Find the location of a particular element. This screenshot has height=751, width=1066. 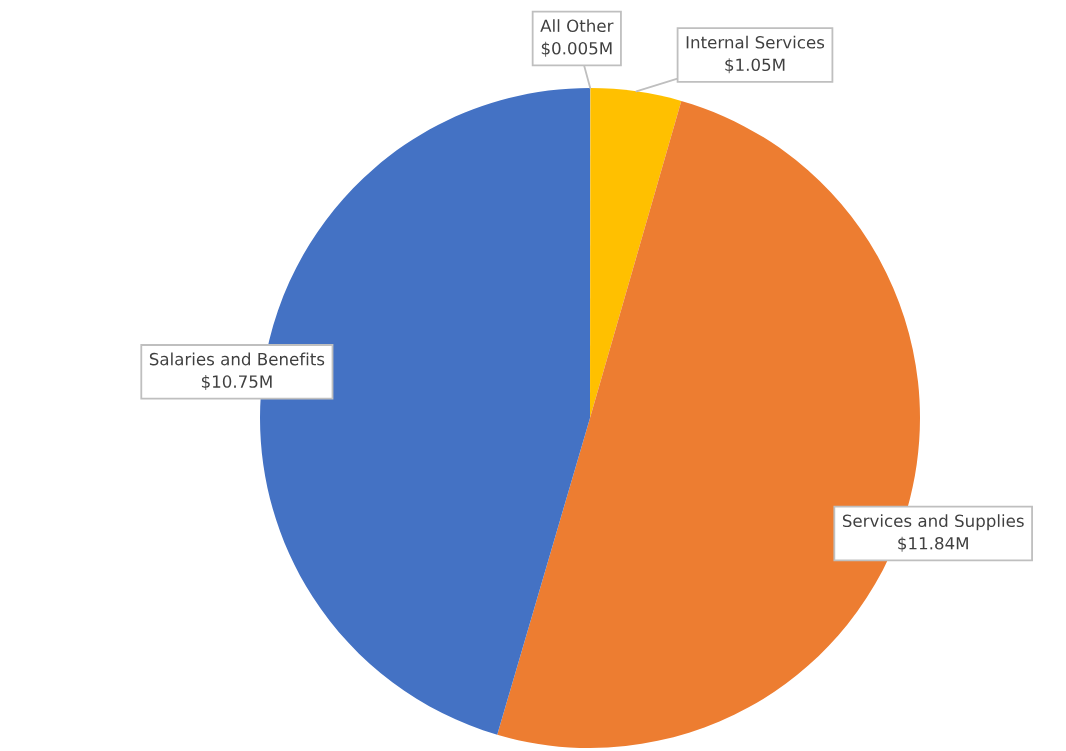

data-label: $0.005M is located at coordinates (576, 49).